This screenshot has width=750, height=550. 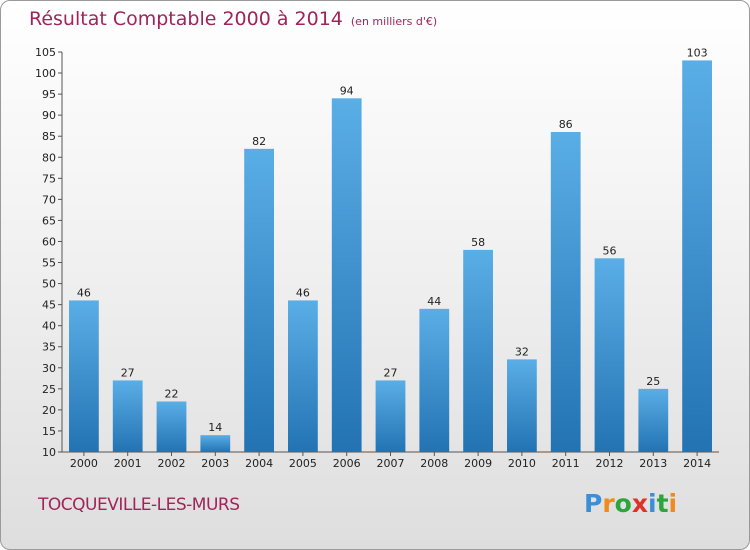 I want to click on y-tick-label: 60, so click(x=49, y=241).